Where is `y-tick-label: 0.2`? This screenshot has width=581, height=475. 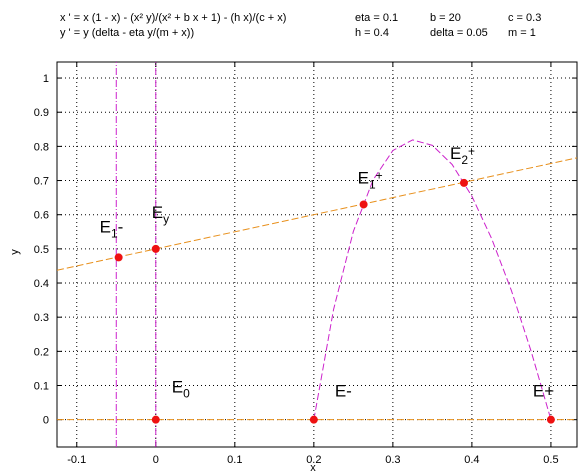
y-tick-label: 0.2 is located at coordinates (41, 352).